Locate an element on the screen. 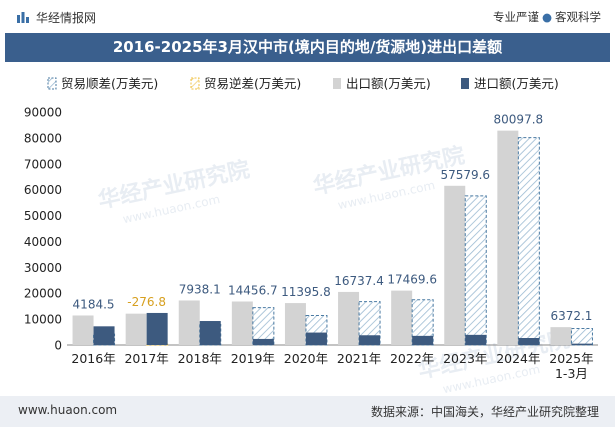  y-tick-label: 60000 is located at coordinates (43, 190).